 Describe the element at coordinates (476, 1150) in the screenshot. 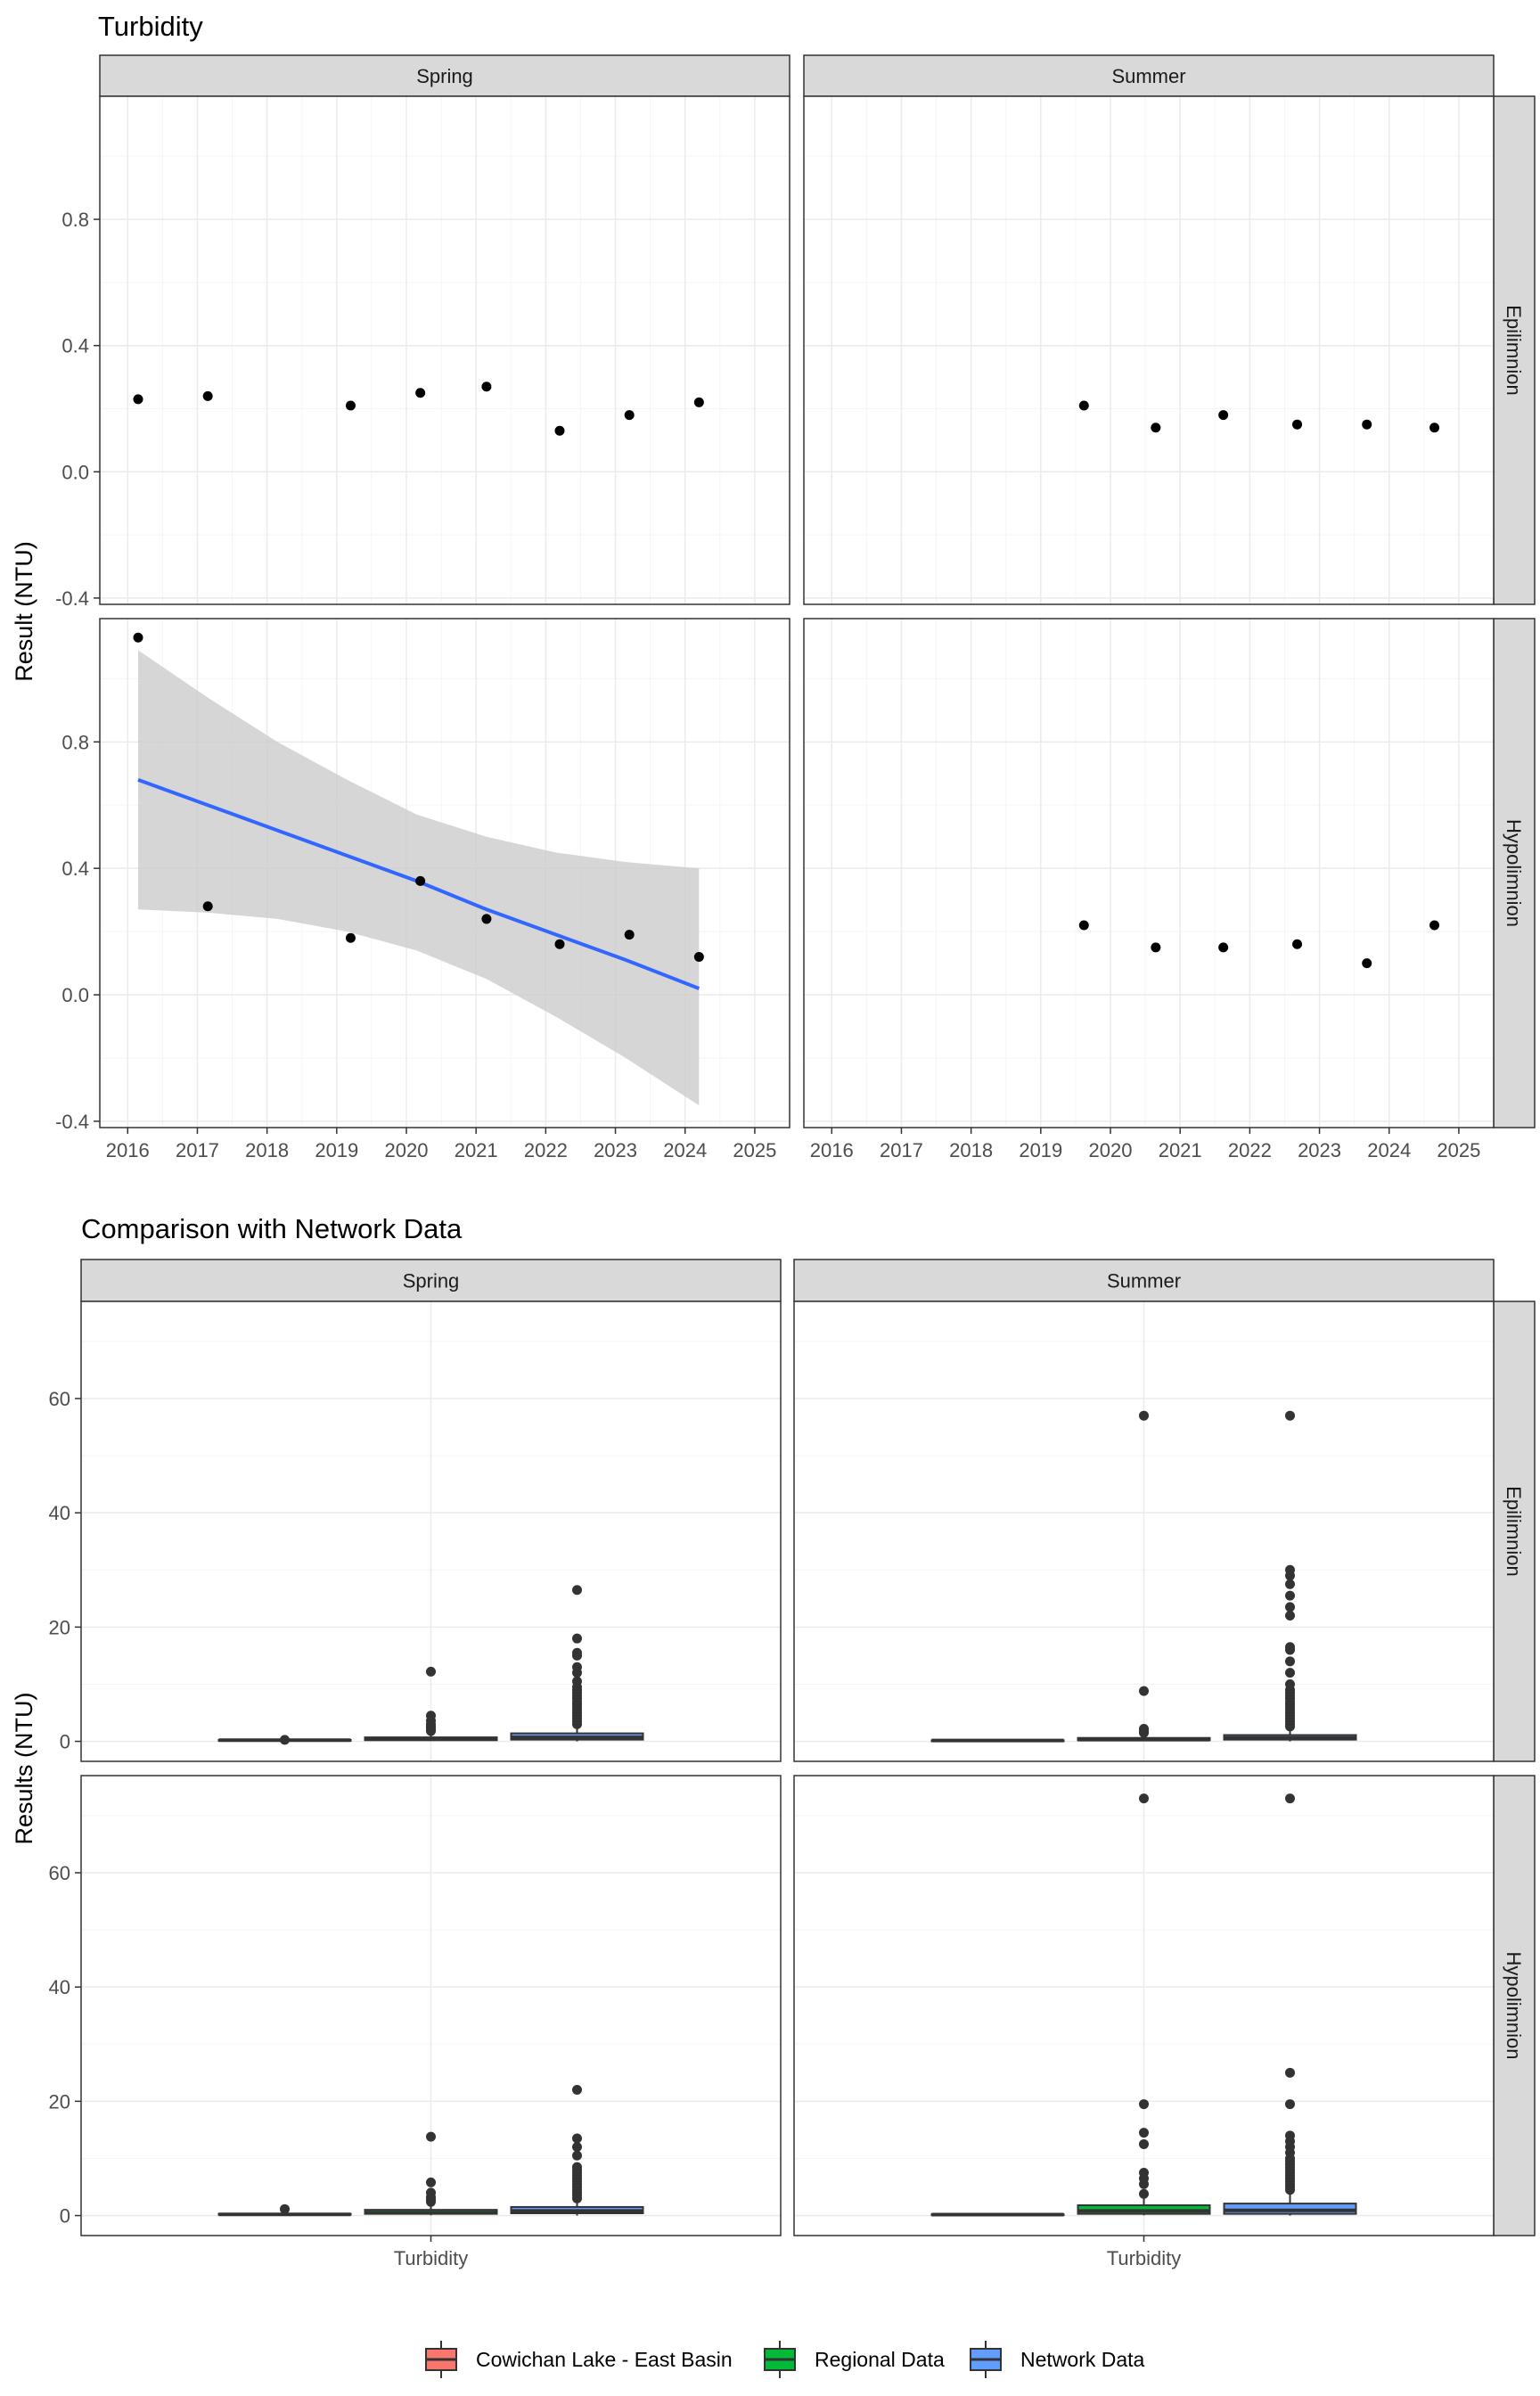

I see `x-tick-label: 2021` at that location.